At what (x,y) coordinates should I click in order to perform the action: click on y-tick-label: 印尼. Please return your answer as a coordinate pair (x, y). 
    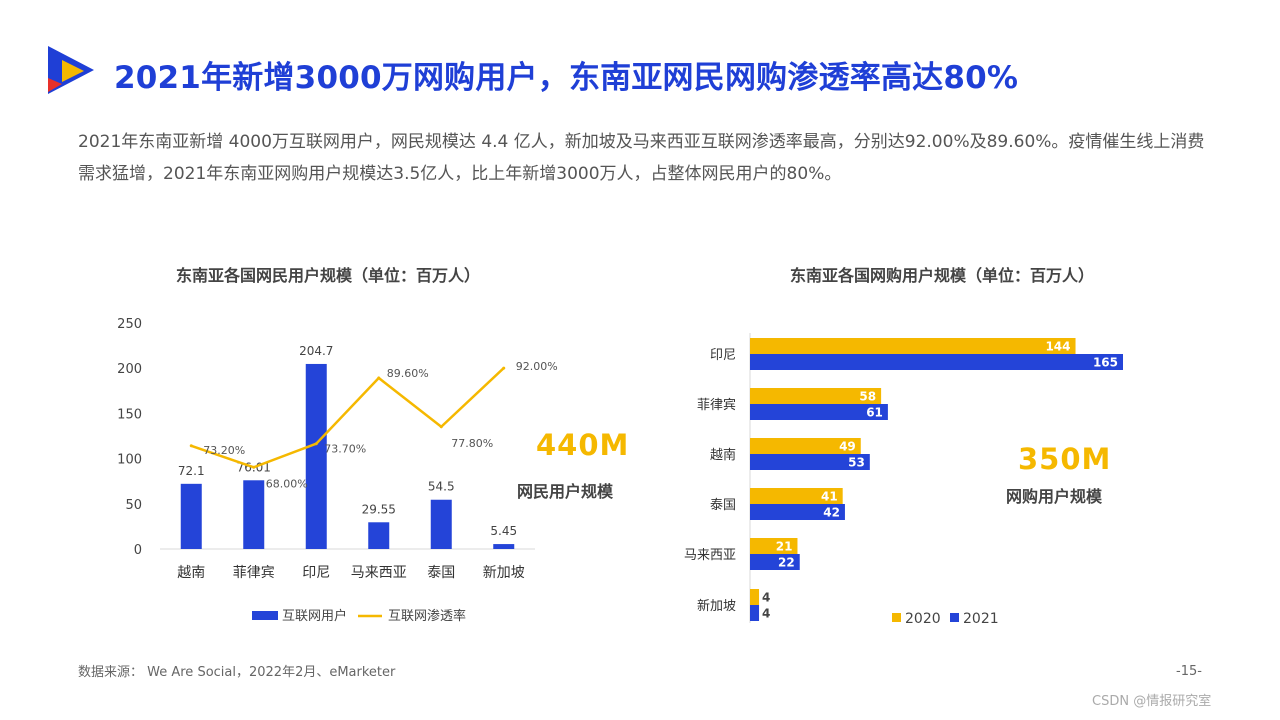
    Looking at the image, I should click on (723, 355).